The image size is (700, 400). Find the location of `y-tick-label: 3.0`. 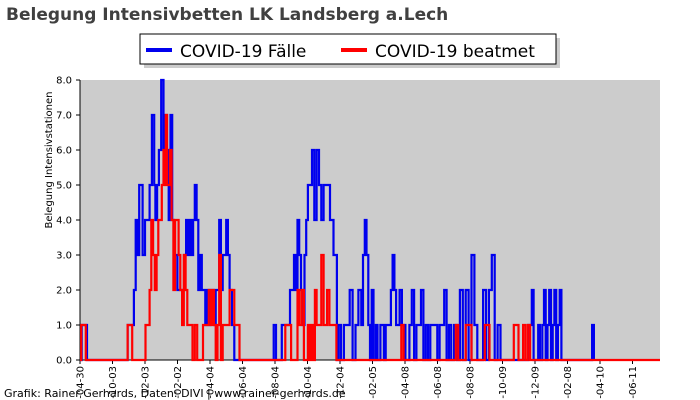

y-tick-label: 3.0 is located at coordinates (64, 256).